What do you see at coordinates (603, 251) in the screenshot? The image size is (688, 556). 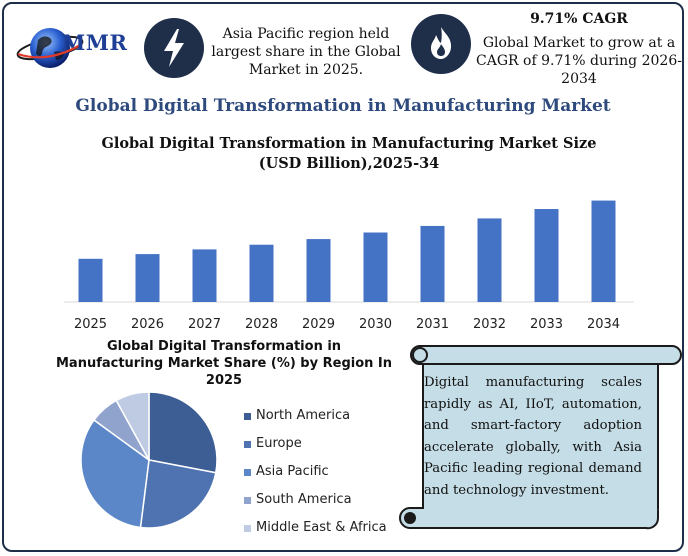 I see `bar-2034` at bounding box center [603, 251].